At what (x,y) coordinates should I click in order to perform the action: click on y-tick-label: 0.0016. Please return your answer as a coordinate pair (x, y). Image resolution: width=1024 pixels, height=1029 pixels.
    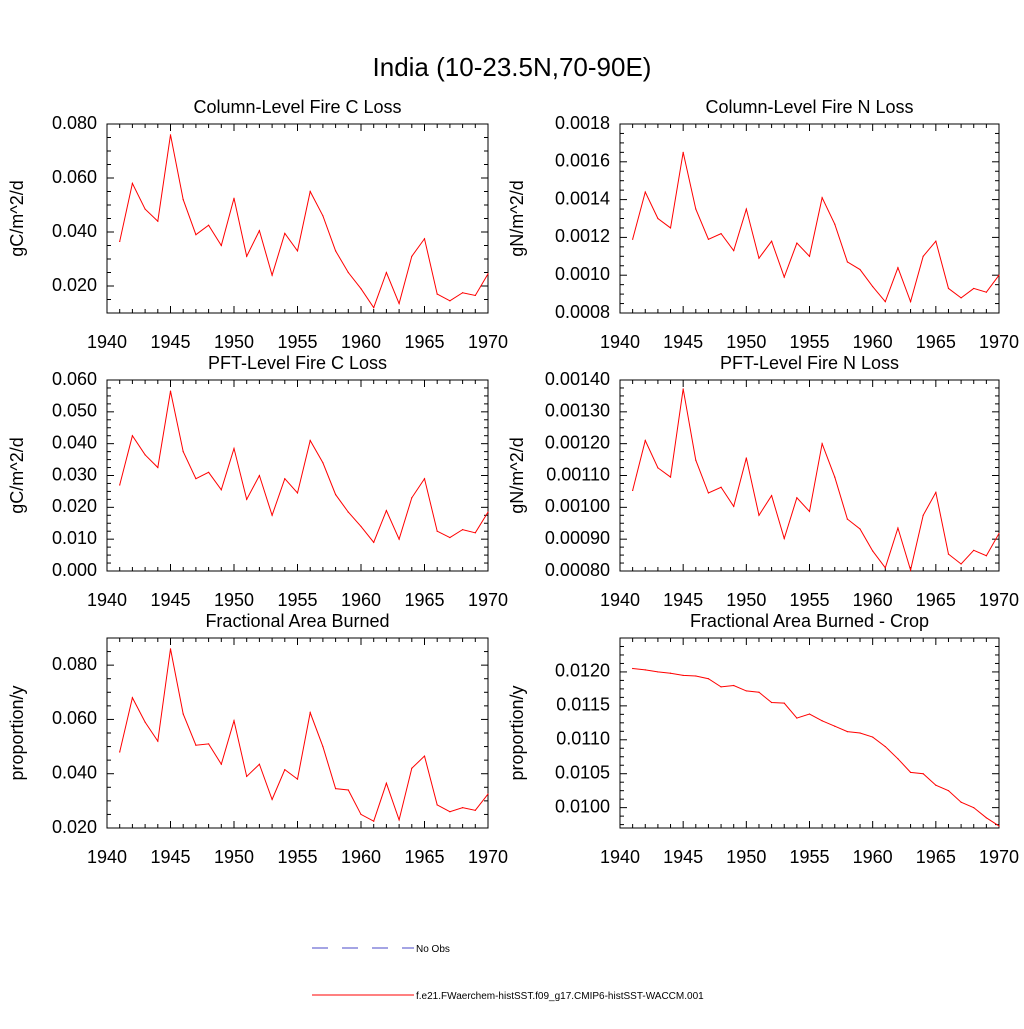
    Looking at the image, I should click on (582, 161).